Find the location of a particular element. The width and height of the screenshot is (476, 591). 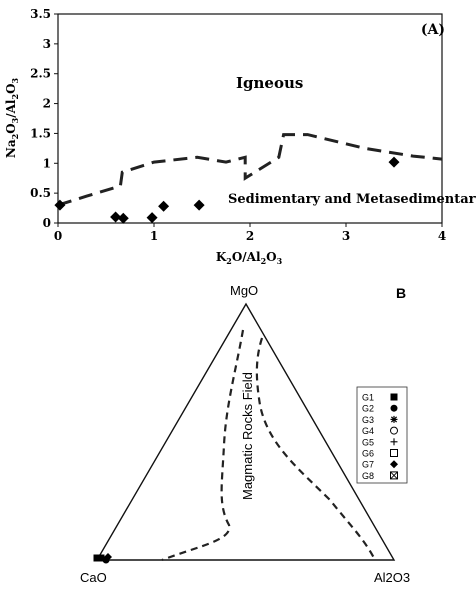

y-tick-label: 0.5 is located at coordinates (40, 193).